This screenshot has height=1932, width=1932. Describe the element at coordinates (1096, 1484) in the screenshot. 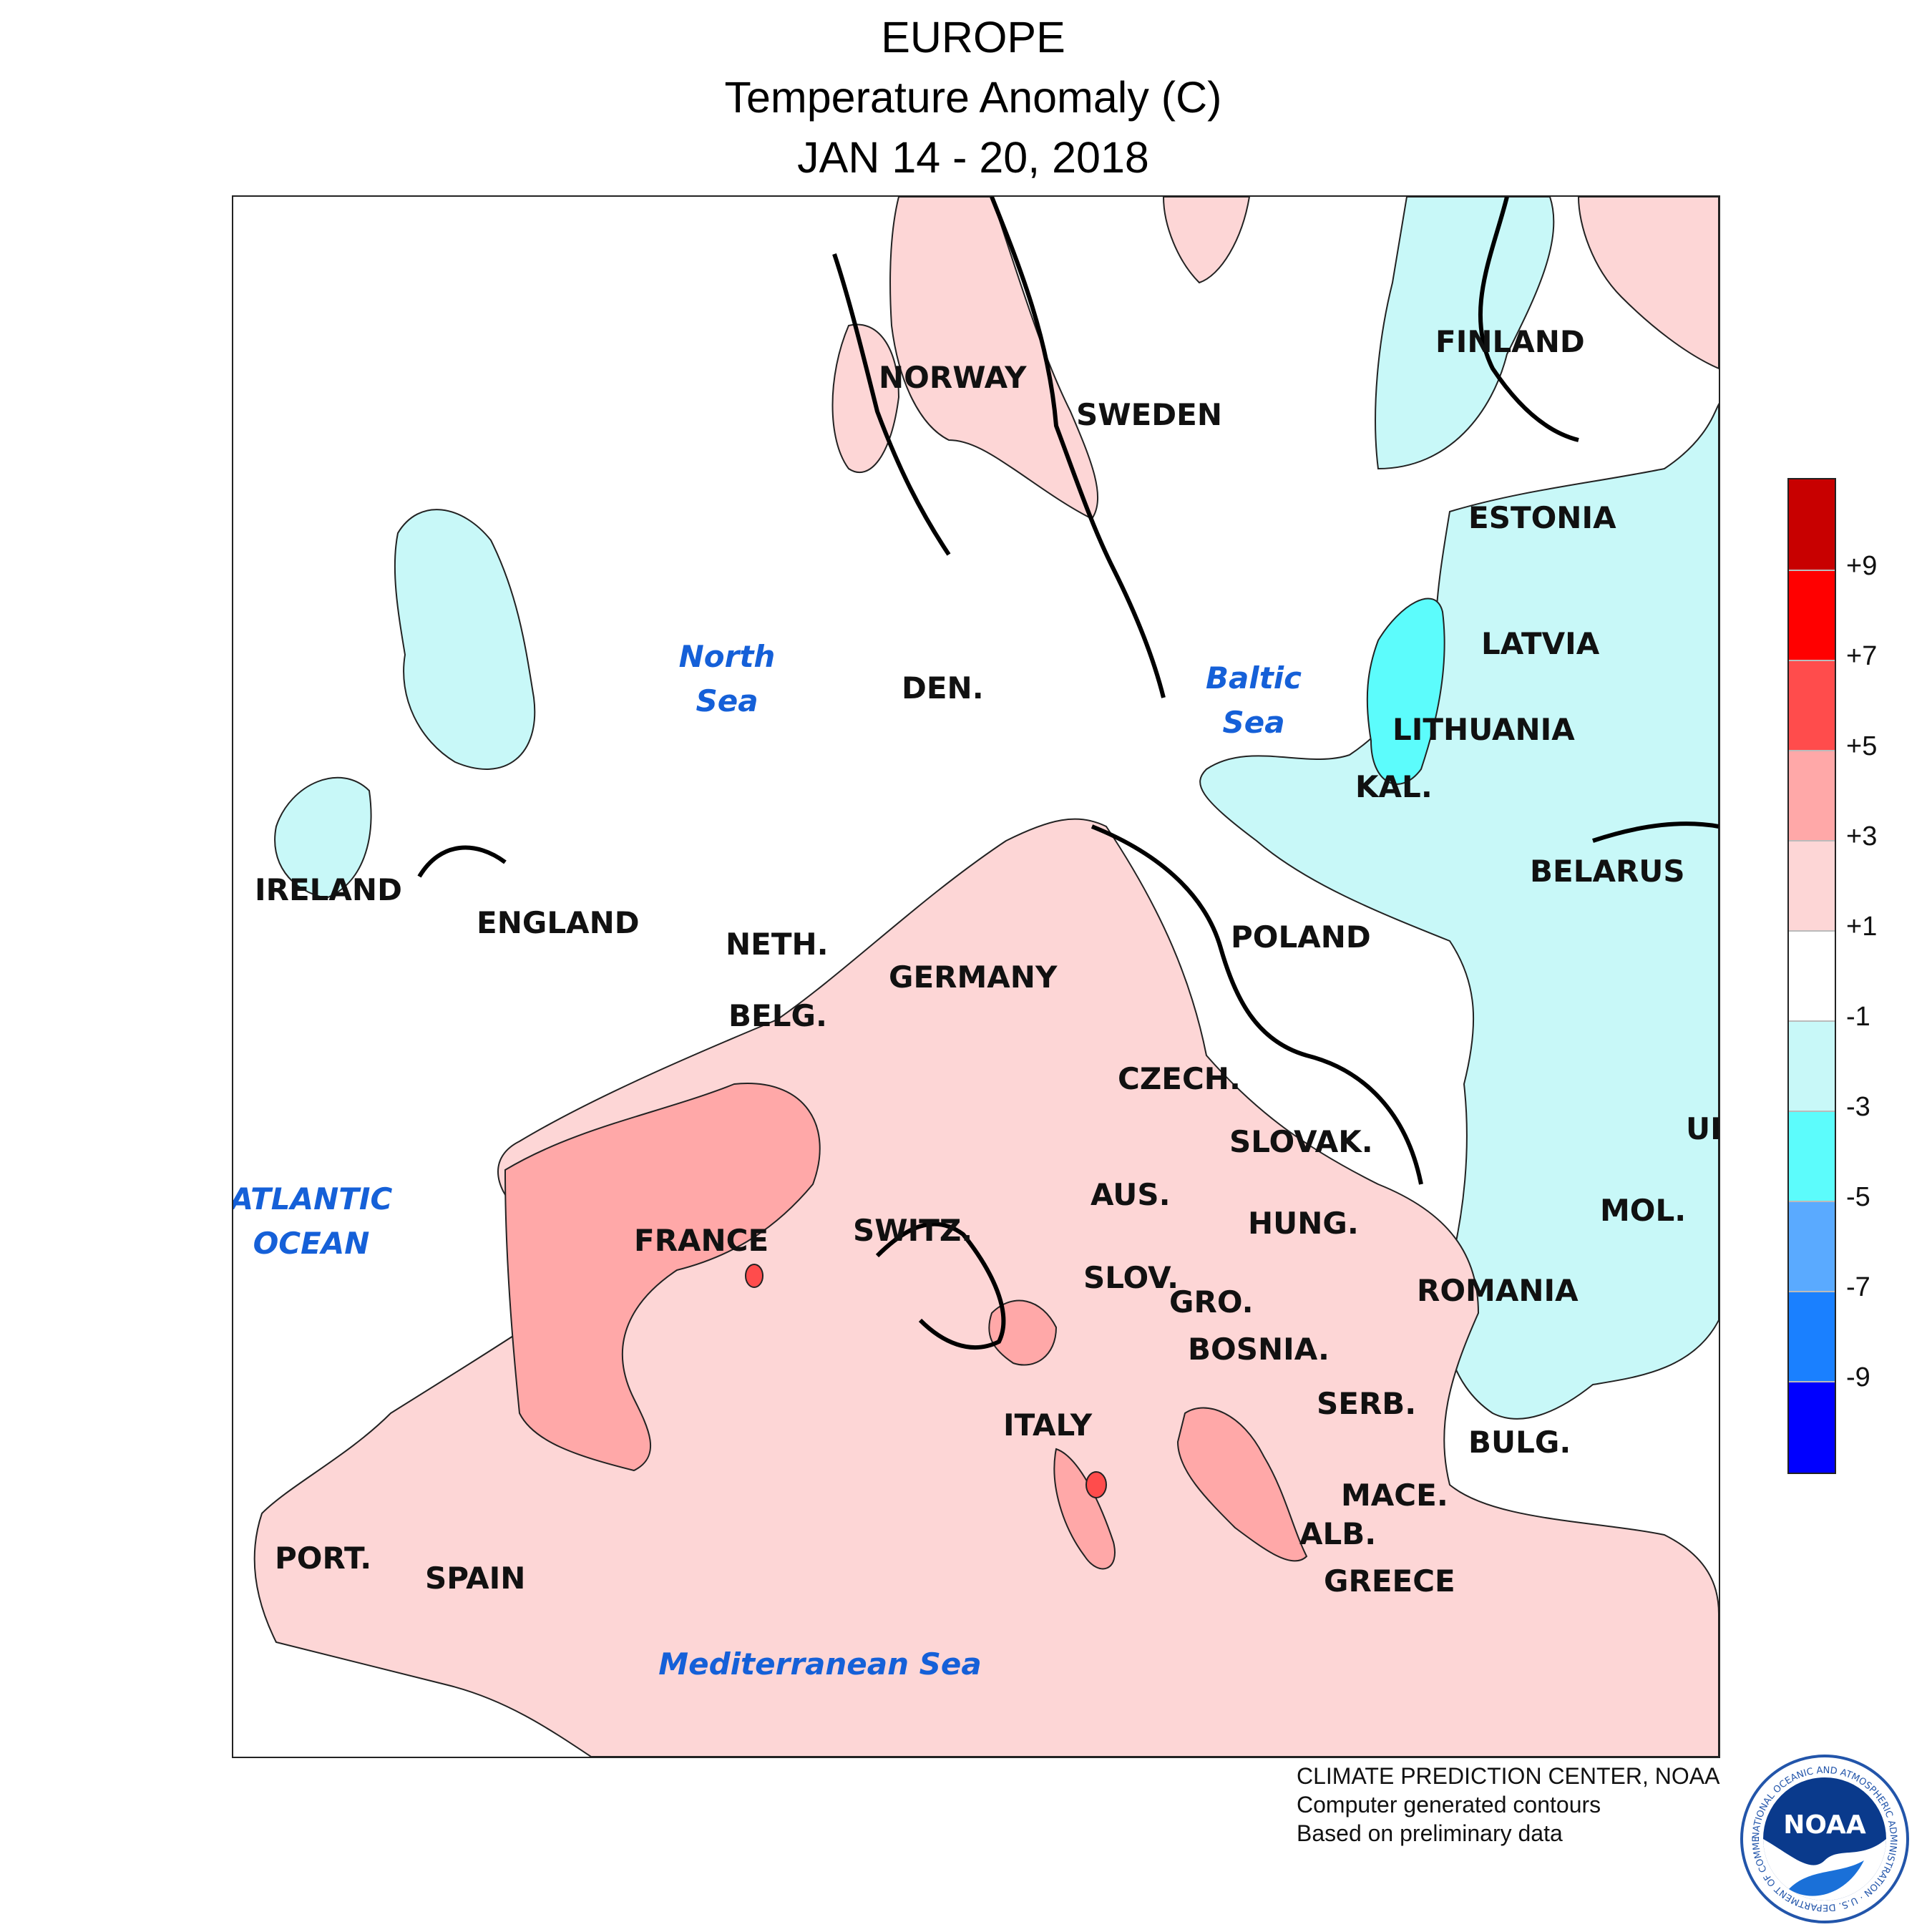

I see `hot-spot-italy` at that location.